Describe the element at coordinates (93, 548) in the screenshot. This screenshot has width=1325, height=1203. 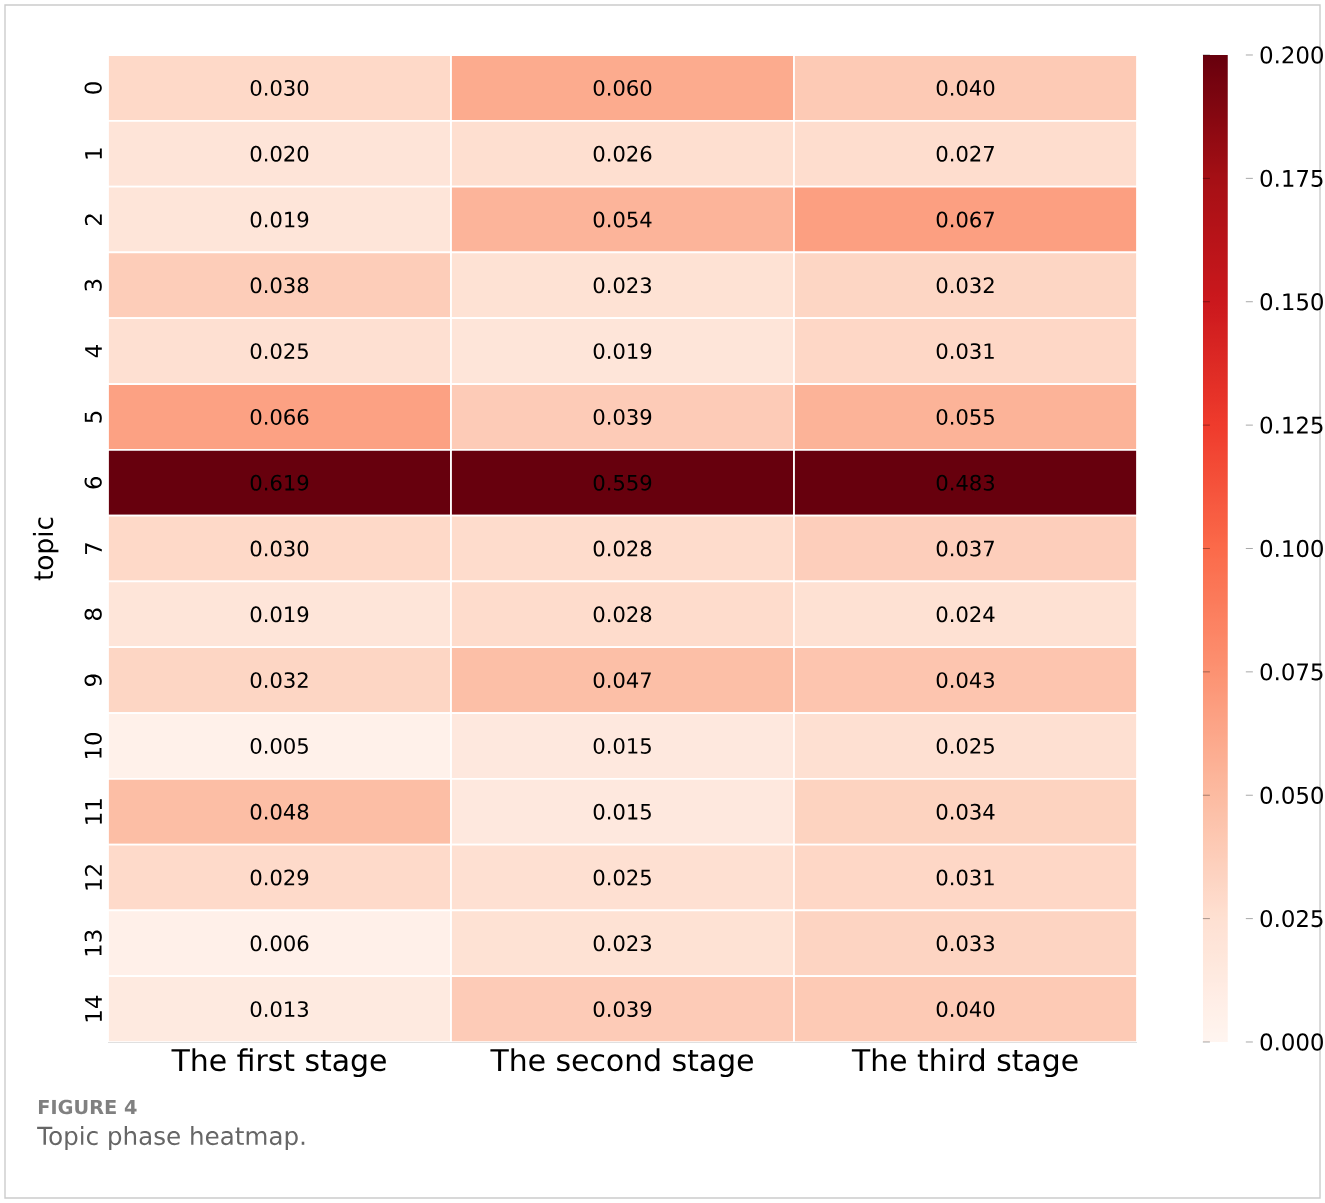
I see `y-tick-label: 7` at that location.